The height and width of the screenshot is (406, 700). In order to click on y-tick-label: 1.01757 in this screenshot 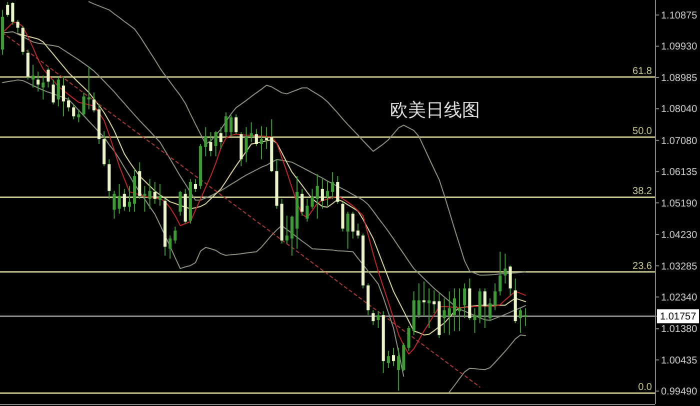, I will do `click(678, 317)`.